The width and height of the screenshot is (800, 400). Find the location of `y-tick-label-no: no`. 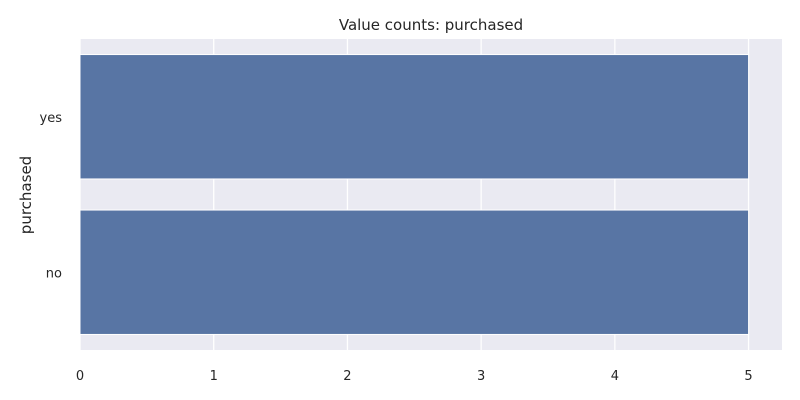

y-tick-label-no: no is located at coordinates (54, 273).